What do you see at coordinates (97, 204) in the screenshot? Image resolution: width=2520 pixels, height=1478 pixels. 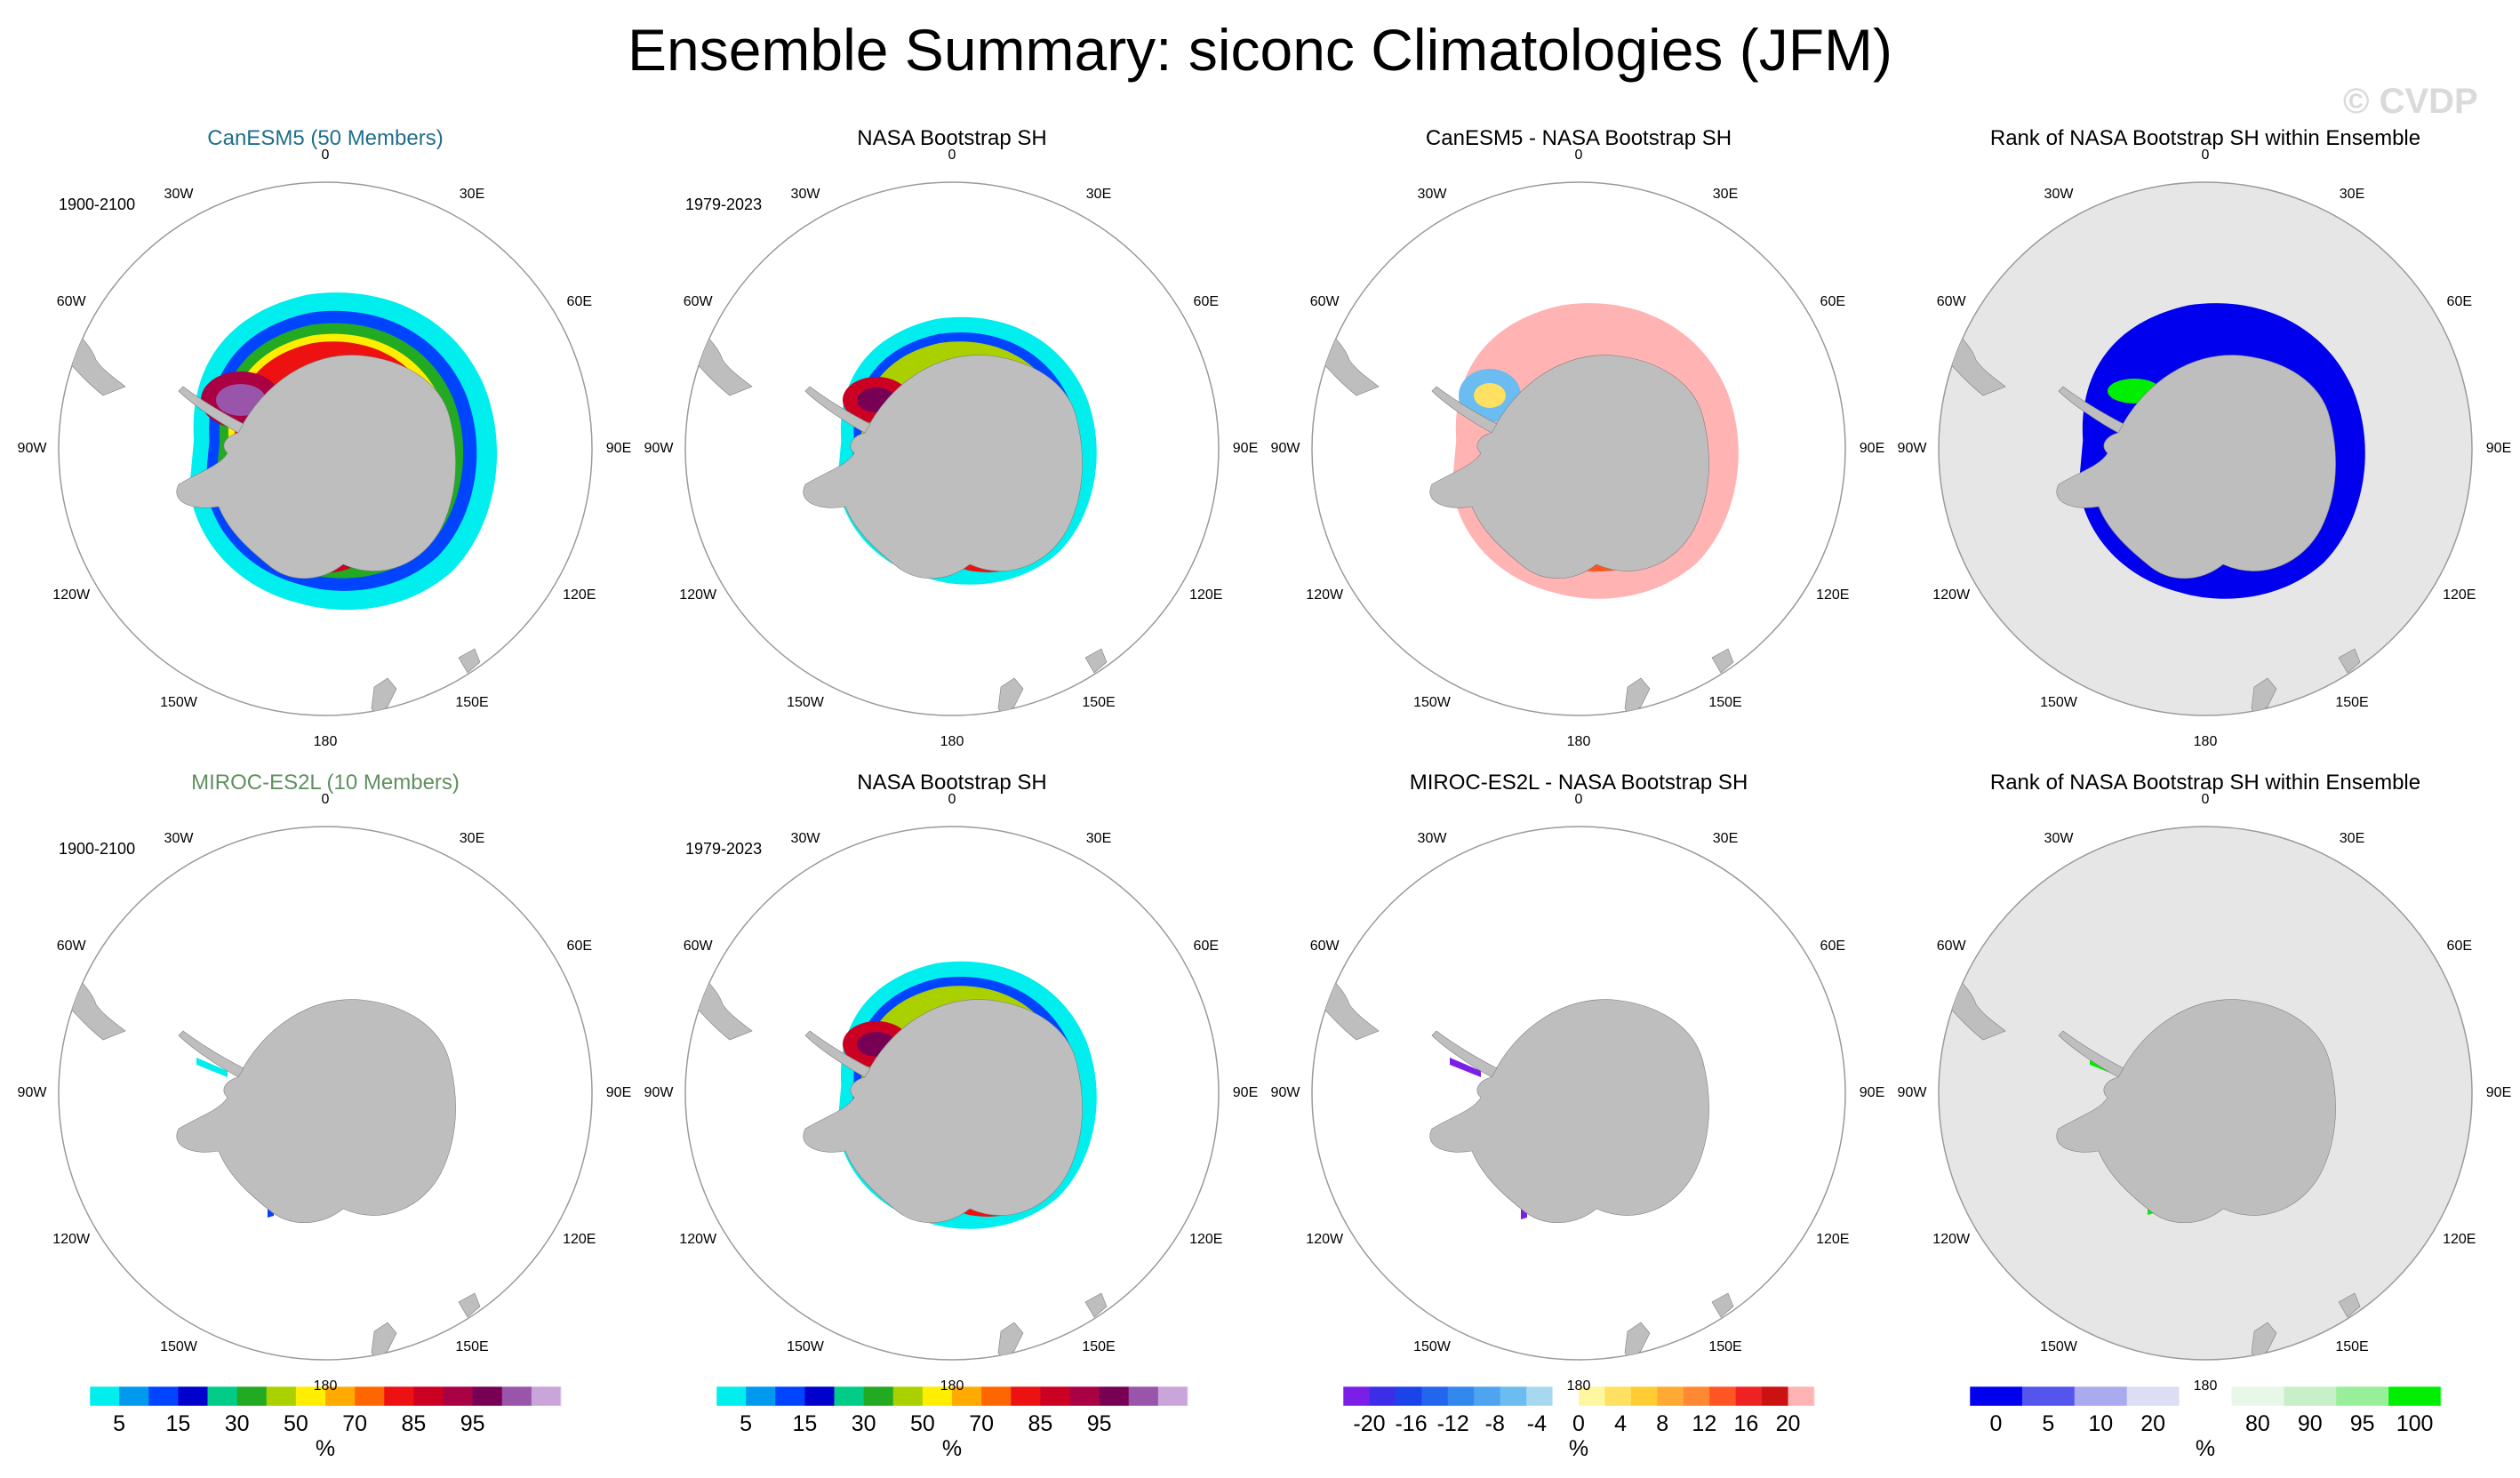 I see `period-label: 1900-2100` at bounding box center [97, 204].